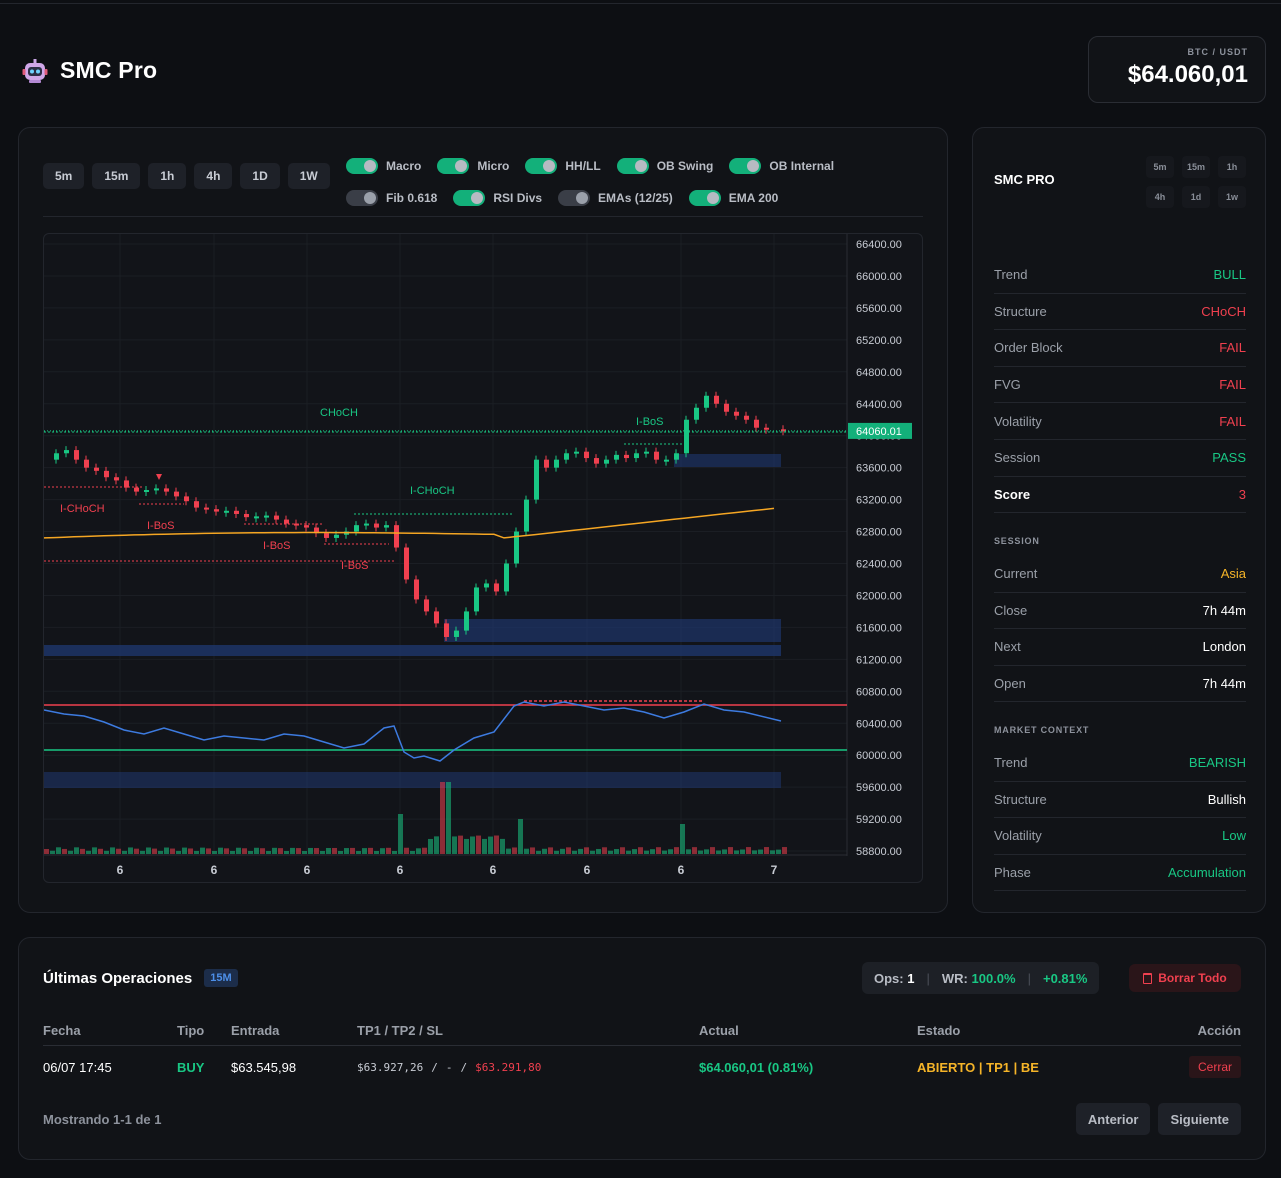 The height and width of the screenshot is (1178, 1281). Describe the element at coordinates (1232, 385) in the screenshot. I see `metrics-value: FAIL` at that location.